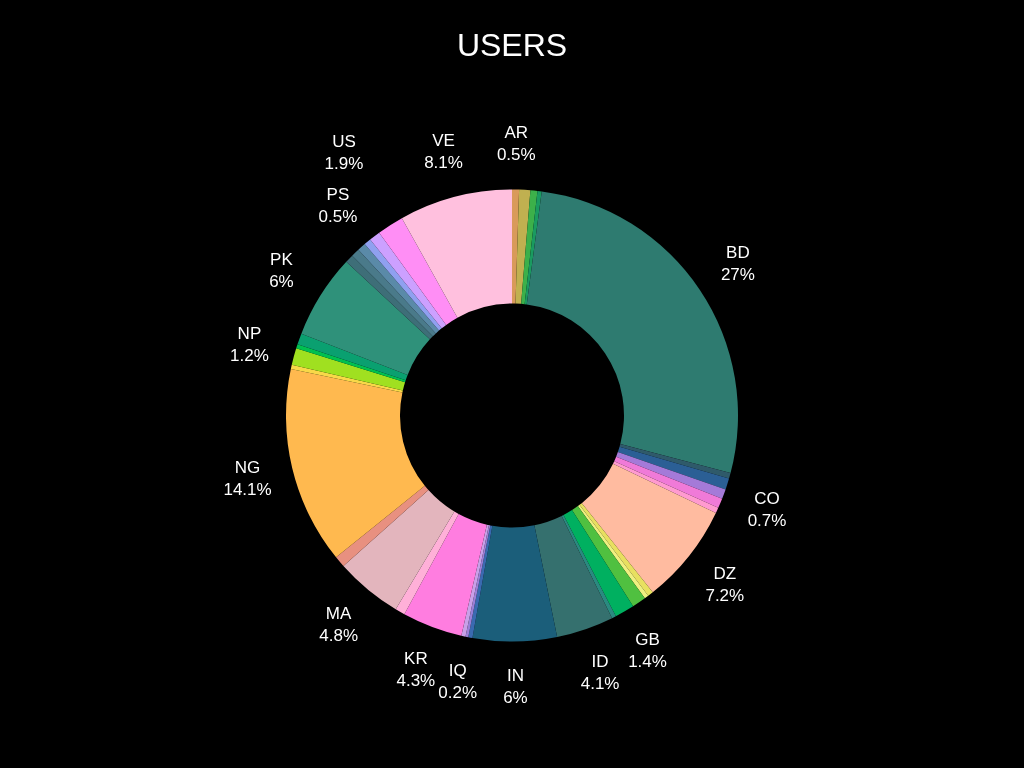 This screenshot has width=1024, height=768. Describe the element at coordinates (457, 671) in the screenshot. I see `slice-label: IQ` at that location.